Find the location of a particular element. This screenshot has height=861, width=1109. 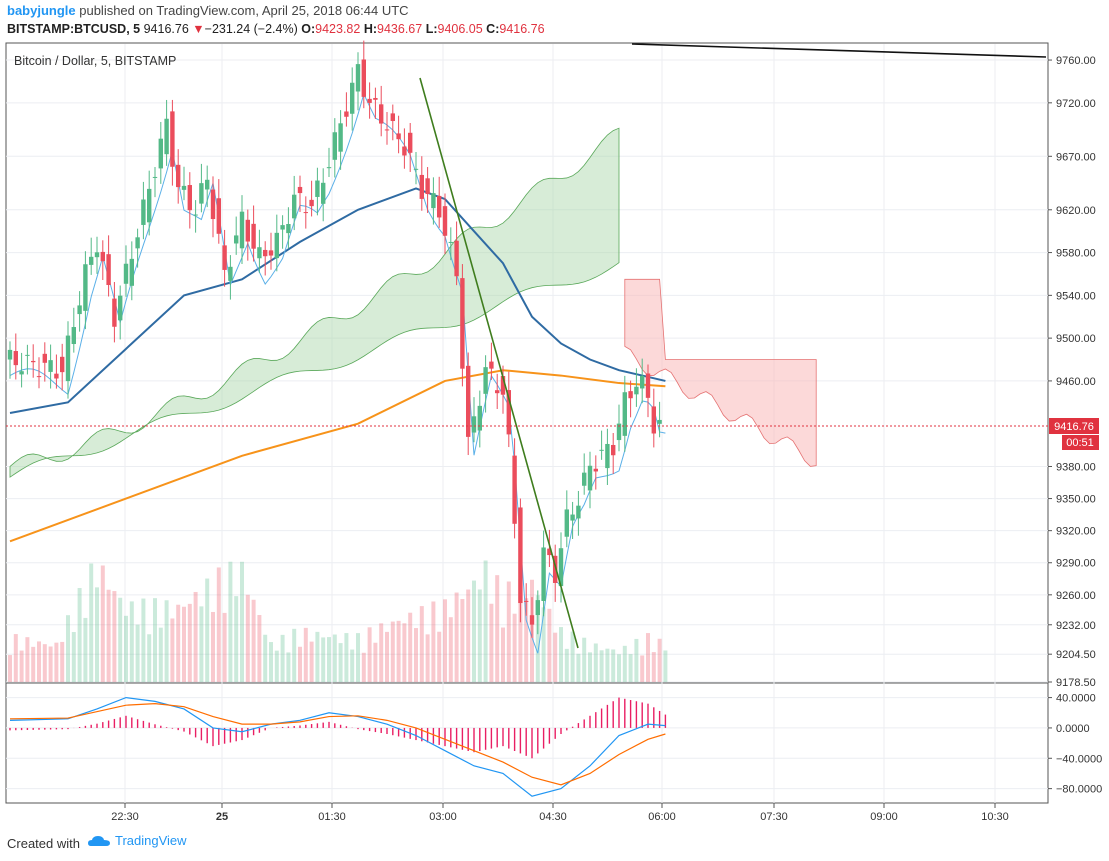

macd-indicator is located at coordinates (338, 746).